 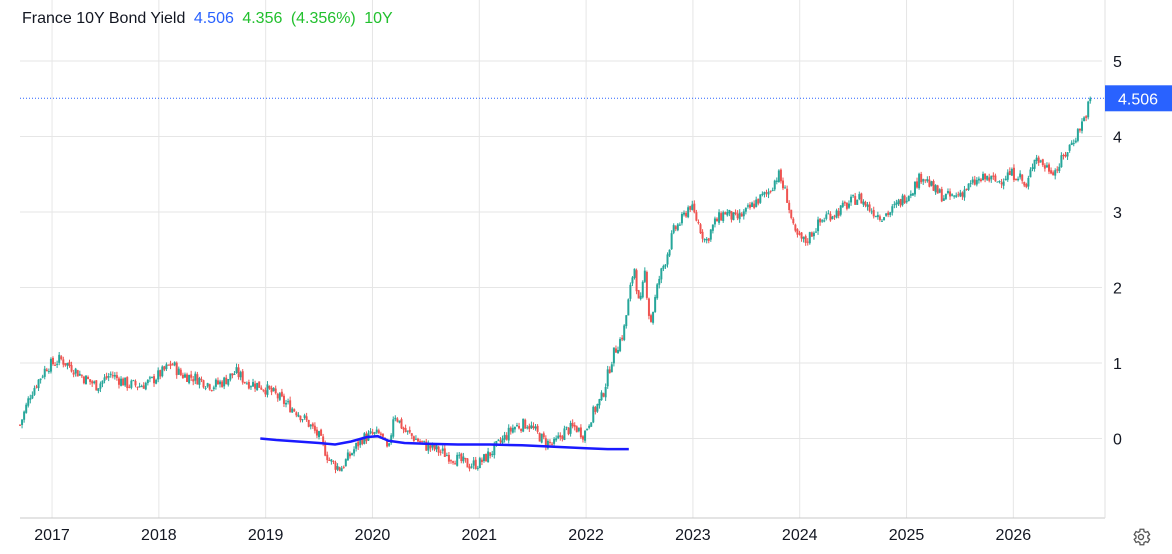 What do you see at coordinates (1141, 537) in the screenshot?
I see `gear-icon` at bounding box center [1141, 537].